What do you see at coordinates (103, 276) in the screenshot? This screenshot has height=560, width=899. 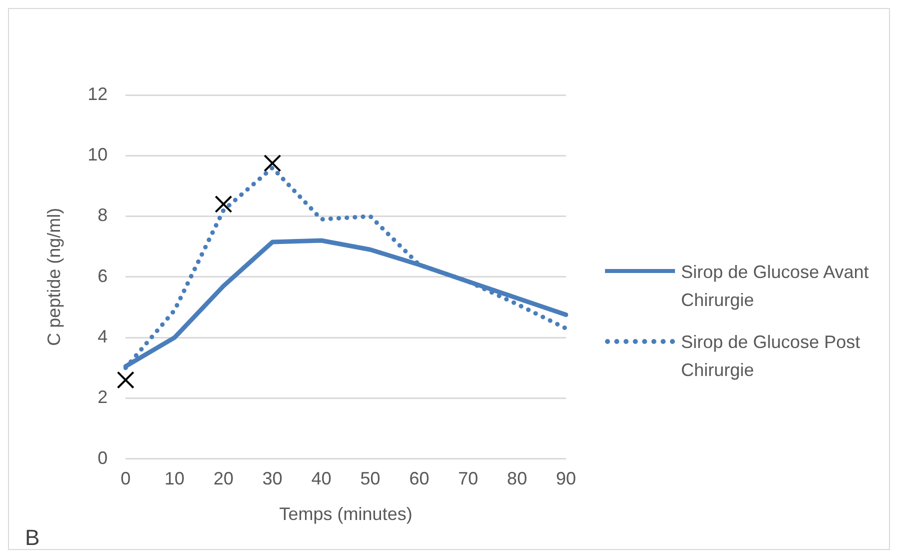 I see `y-tick-label: 6` at bounding box center [103, 276].